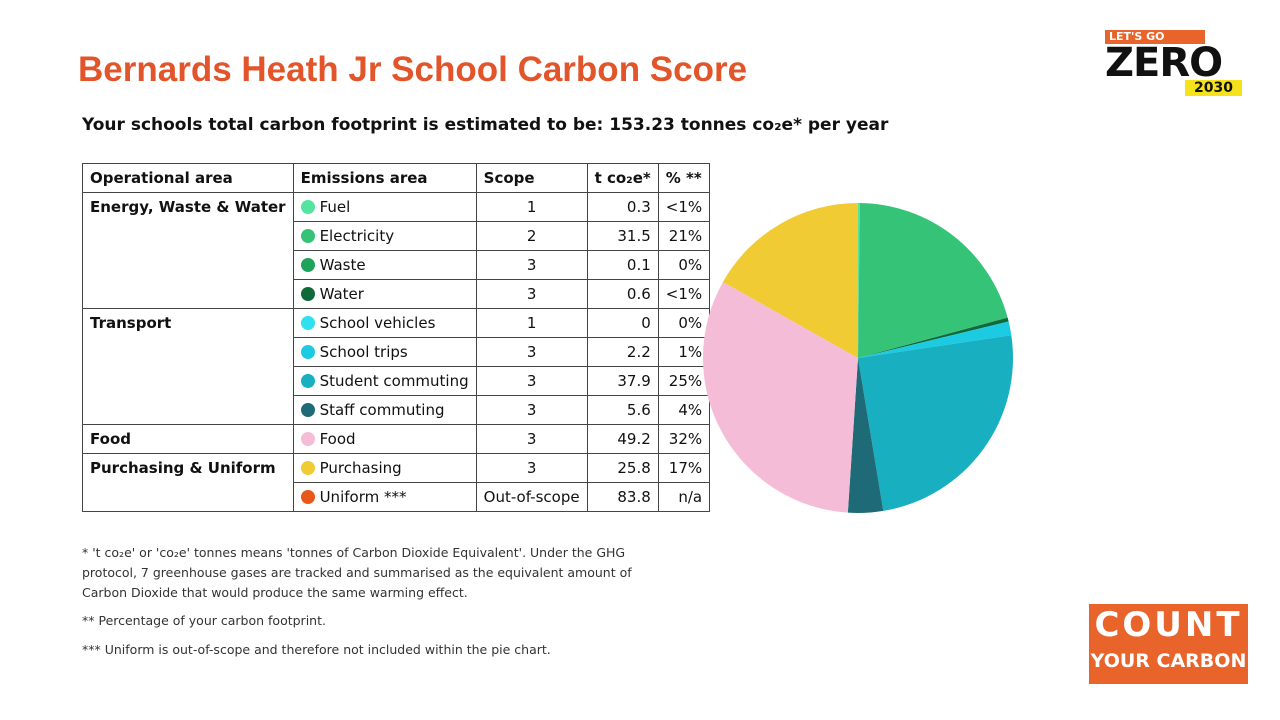 The image size is (1280, 720). I want to click on pie-chart, so click(858, 358).